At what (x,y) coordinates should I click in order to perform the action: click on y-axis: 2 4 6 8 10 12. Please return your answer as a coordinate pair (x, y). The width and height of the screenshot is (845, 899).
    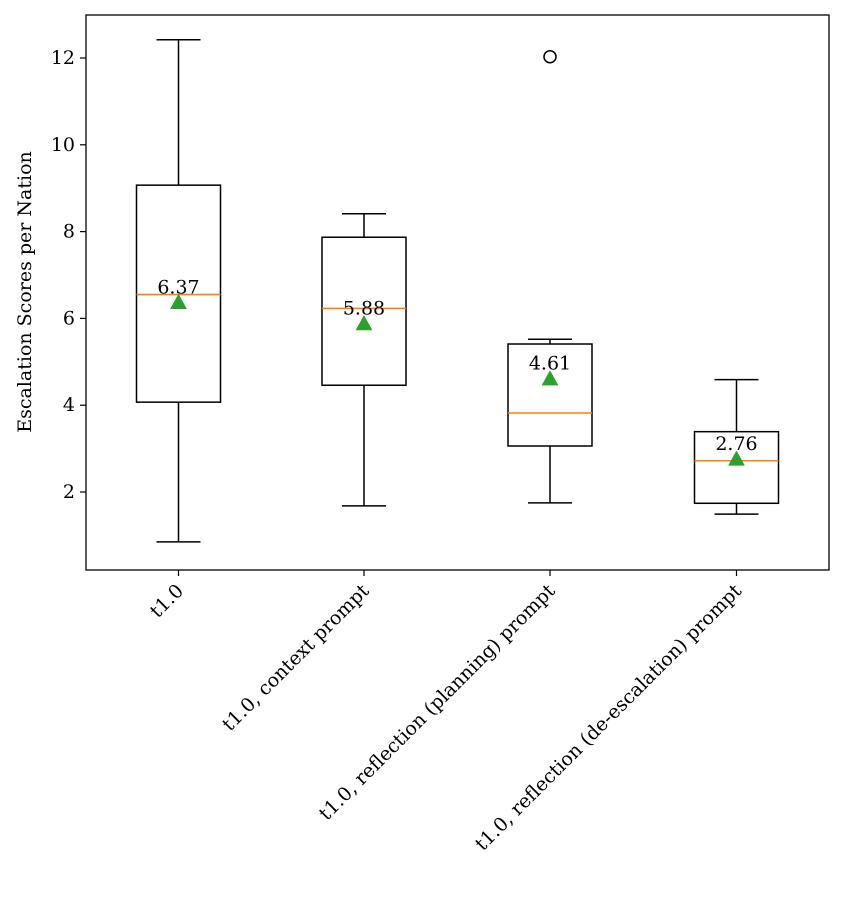
    Looking at the image, I should click on (68, 275).